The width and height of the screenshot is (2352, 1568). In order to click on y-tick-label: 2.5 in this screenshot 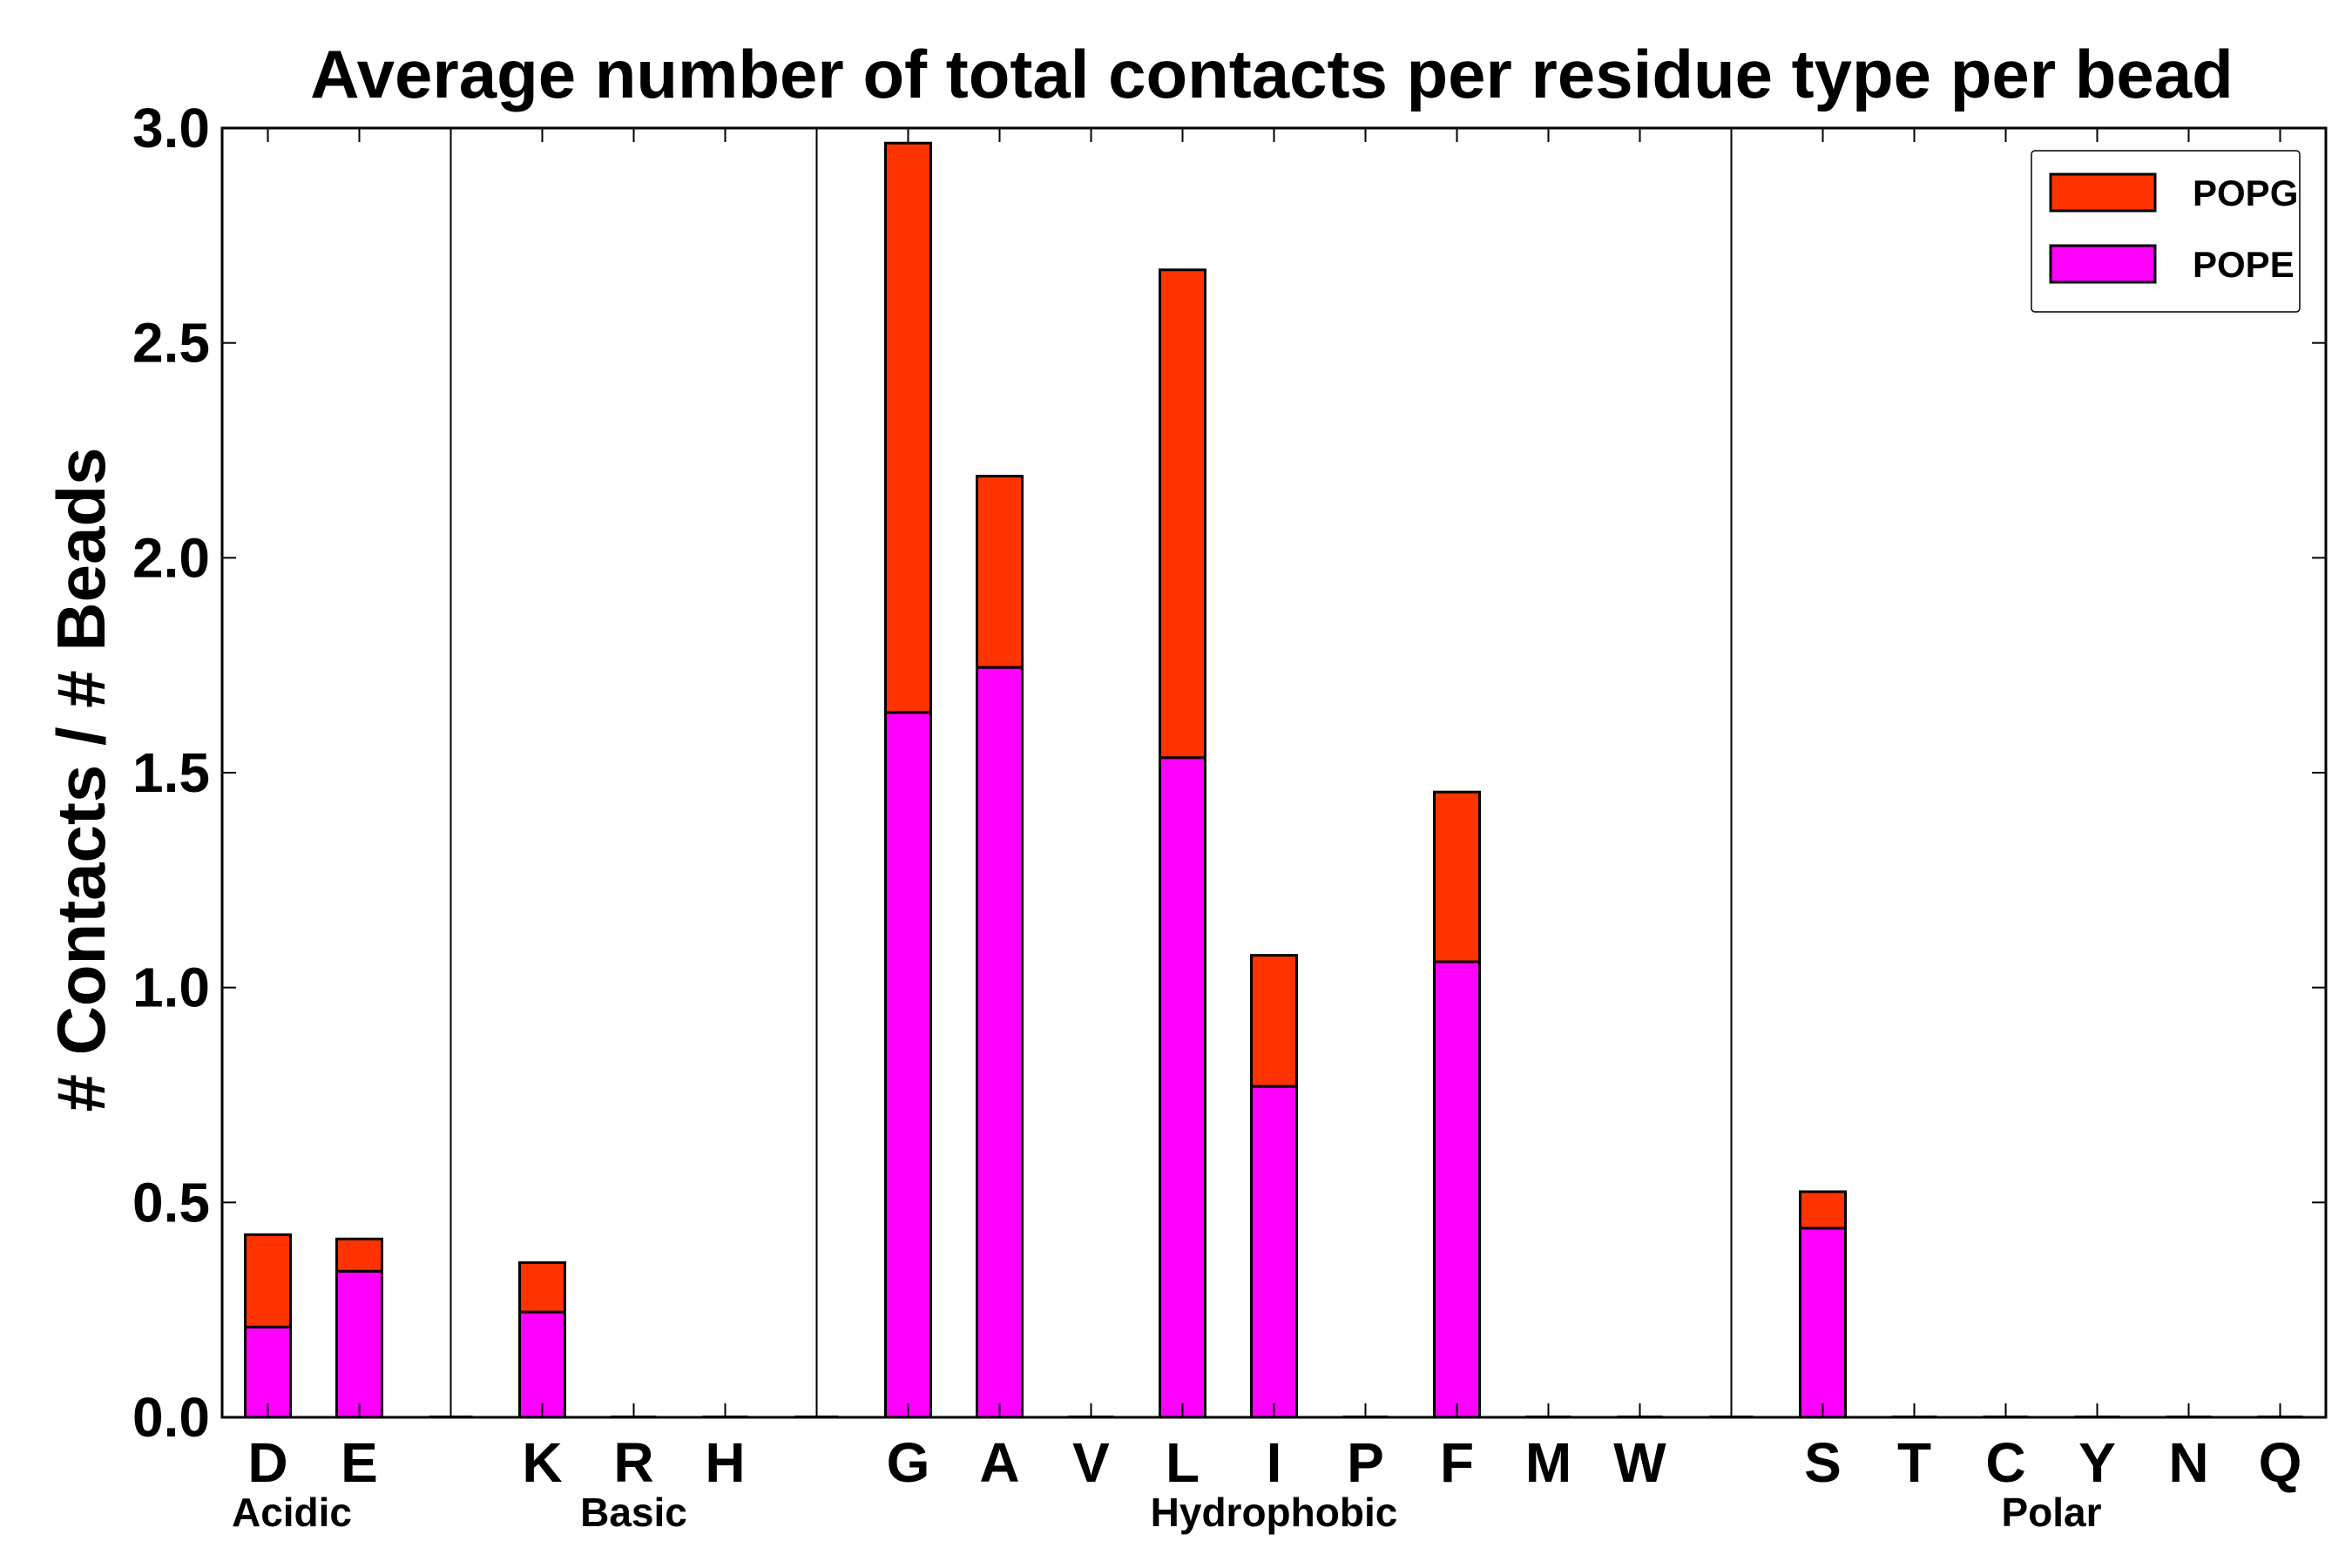, I will do `click(171, 343)`.